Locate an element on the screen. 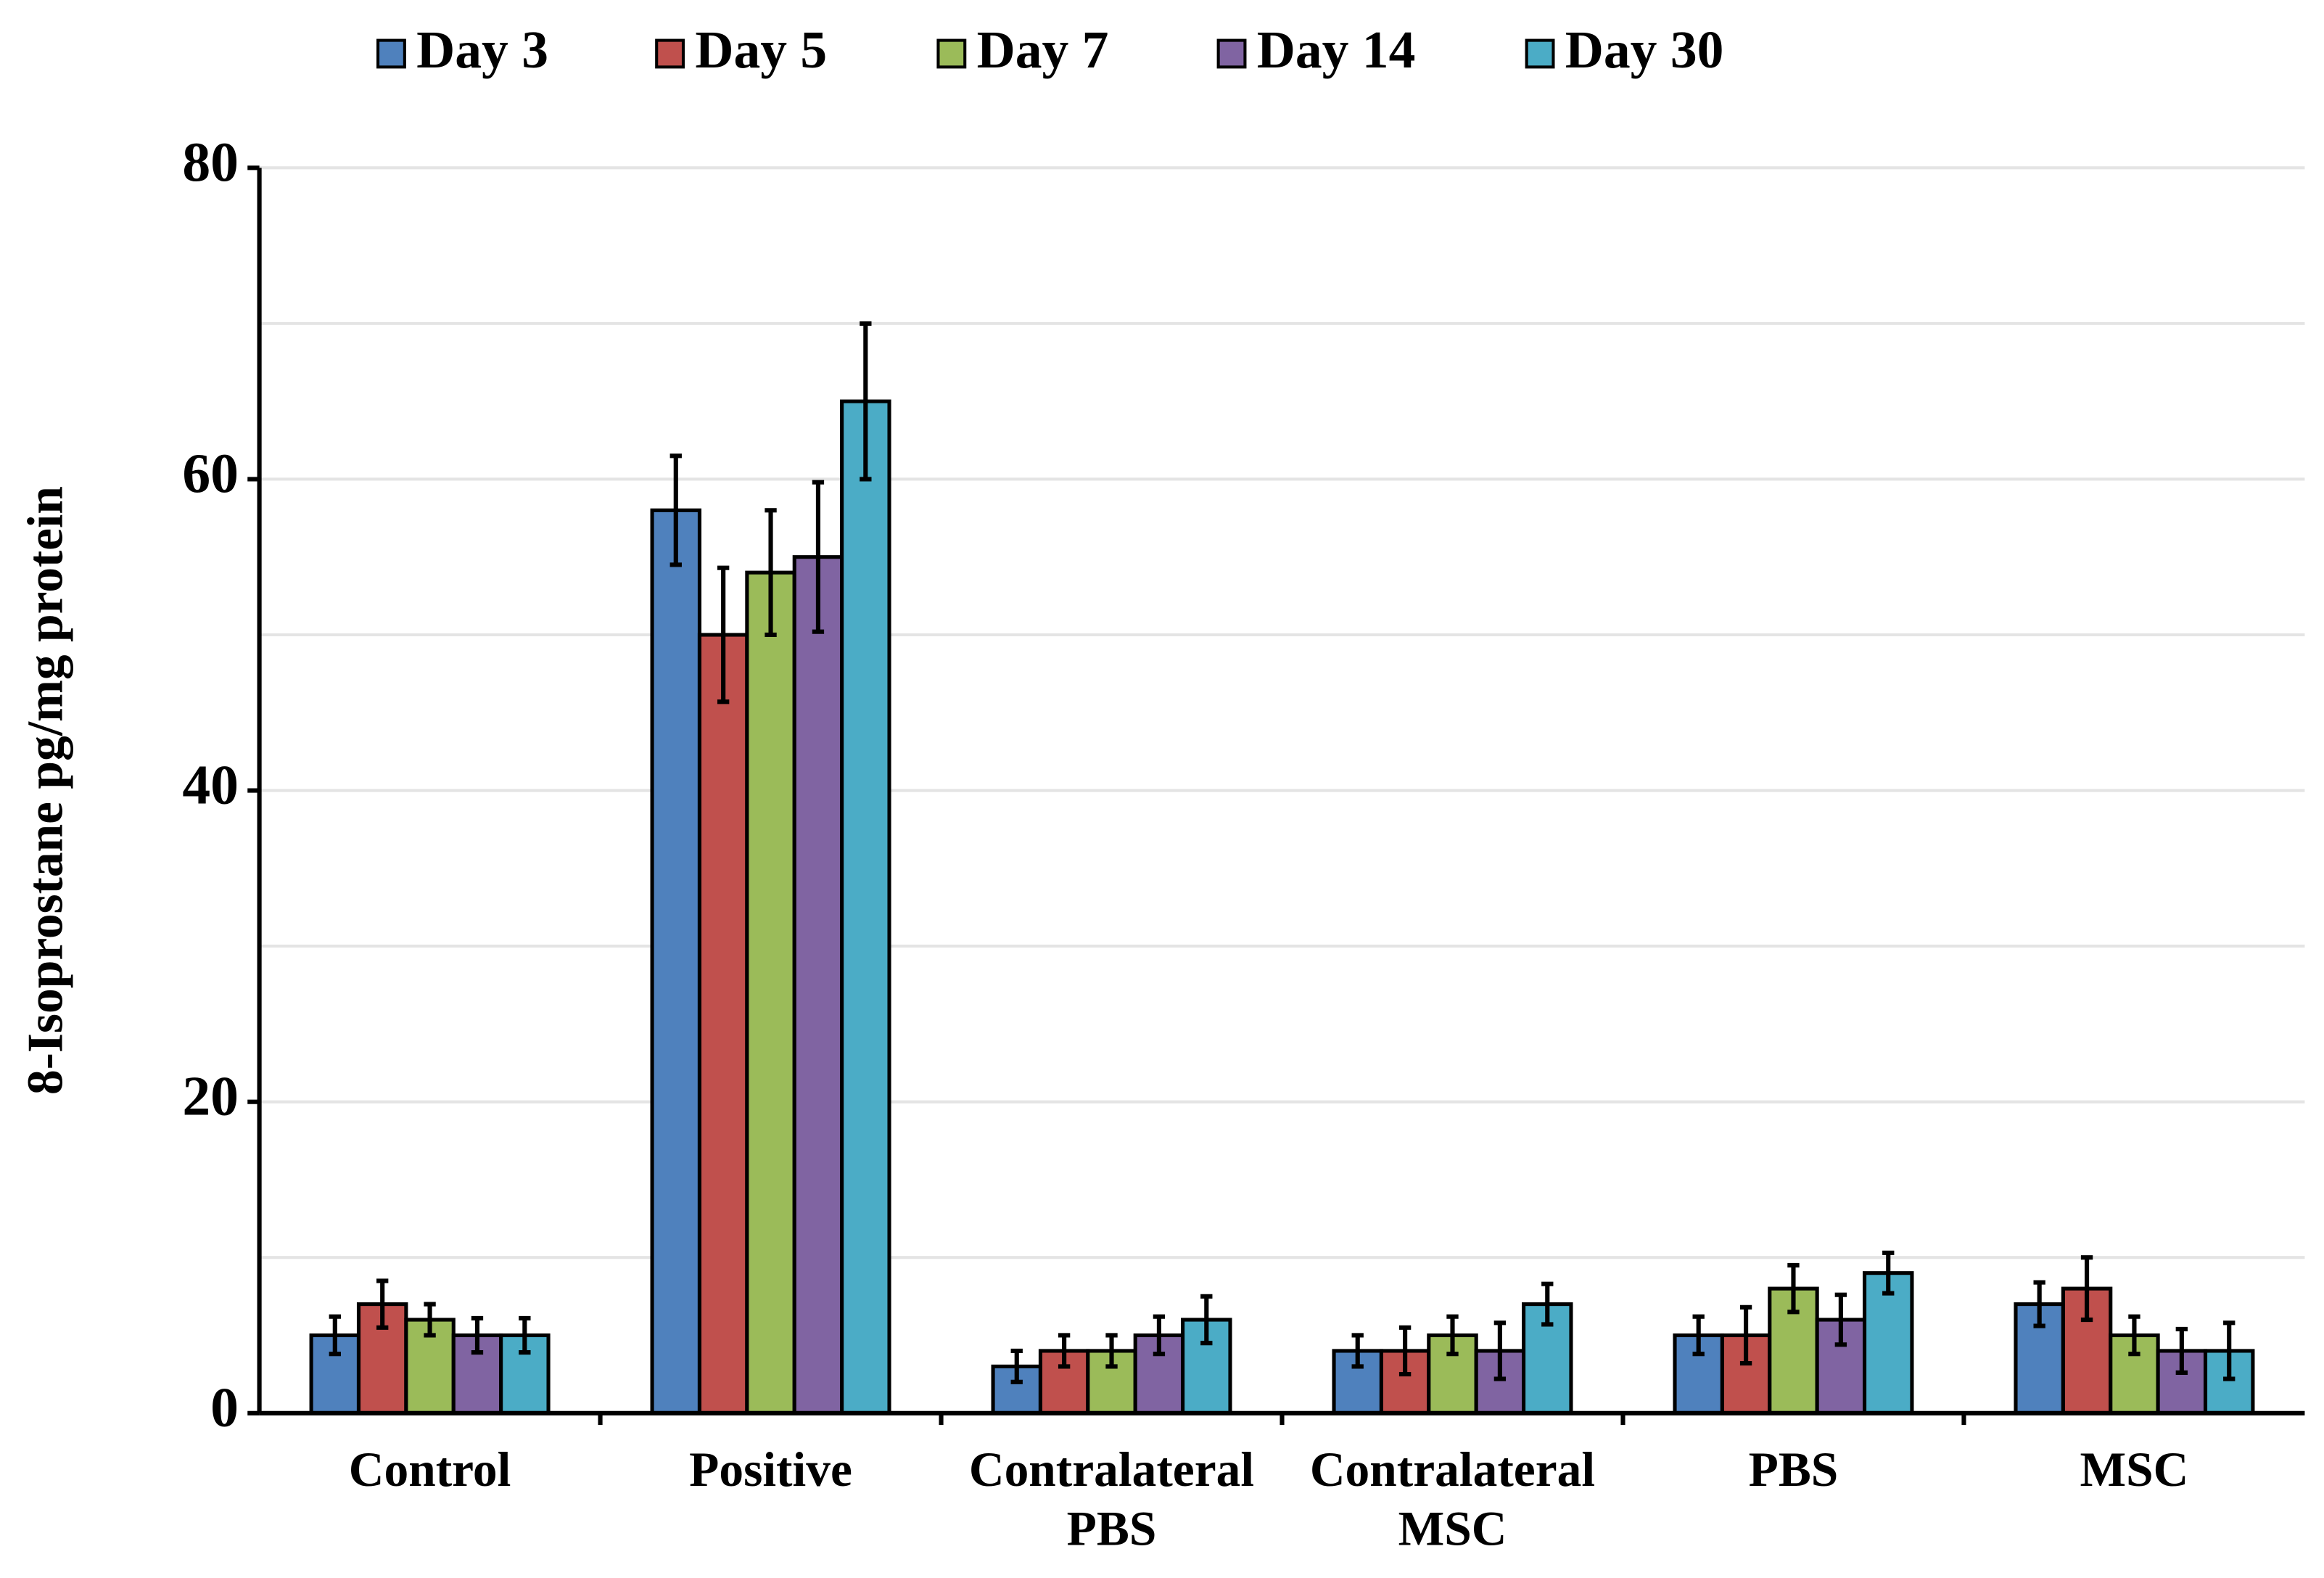  x-tick-label: Control is located at coordinates (429, 1471).